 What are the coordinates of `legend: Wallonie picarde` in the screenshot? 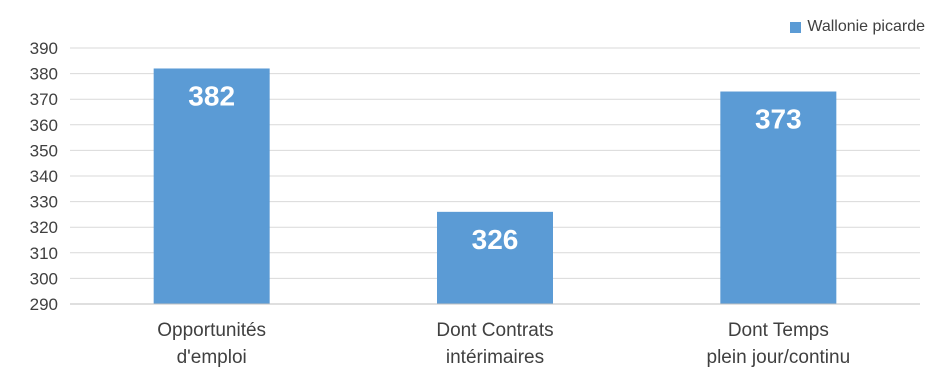 It's located at (857, 27).